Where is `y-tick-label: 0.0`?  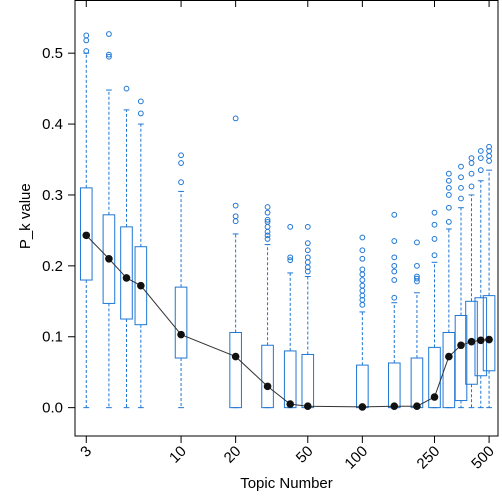
y-tick-label: 0.0 is located at coordinates (52, 408).